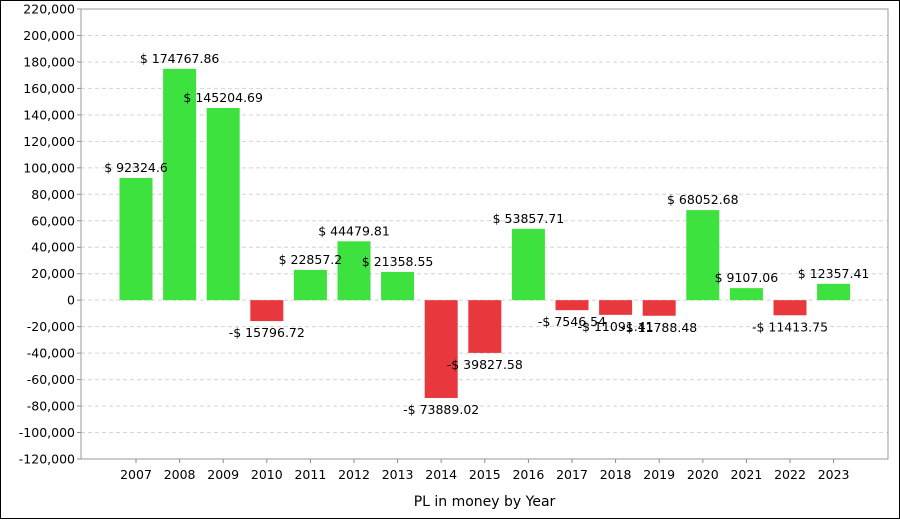  What do you see at coordinates (136, 474) in the screenshot?
I see `x-tick-label: 2007` at bounding box center [136, 474].